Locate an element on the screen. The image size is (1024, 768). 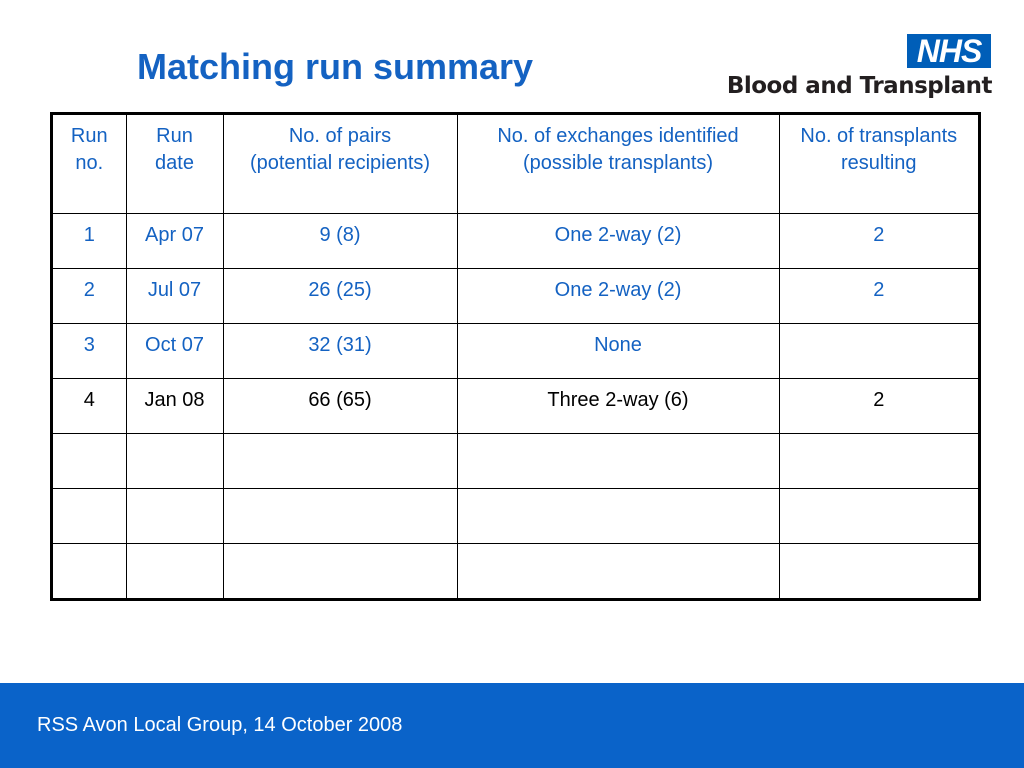
header-run-date: Run date is located at coordinates (174, 164).